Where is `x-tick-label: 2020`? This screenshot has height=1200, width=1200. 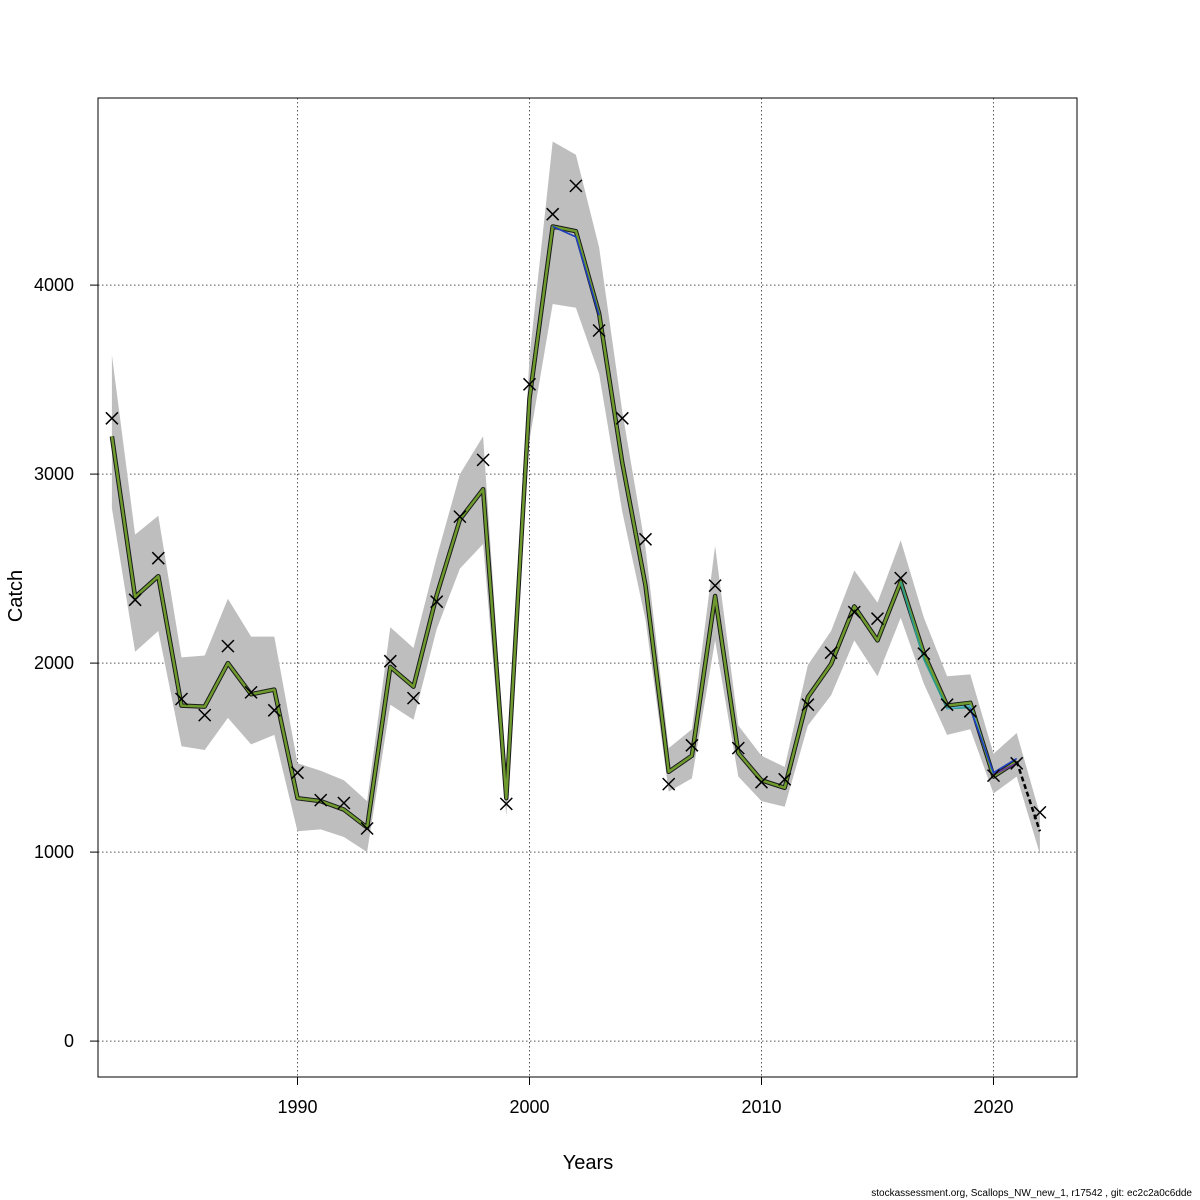 x-tick-label: 2020 is located at coordinates (993, 1107).